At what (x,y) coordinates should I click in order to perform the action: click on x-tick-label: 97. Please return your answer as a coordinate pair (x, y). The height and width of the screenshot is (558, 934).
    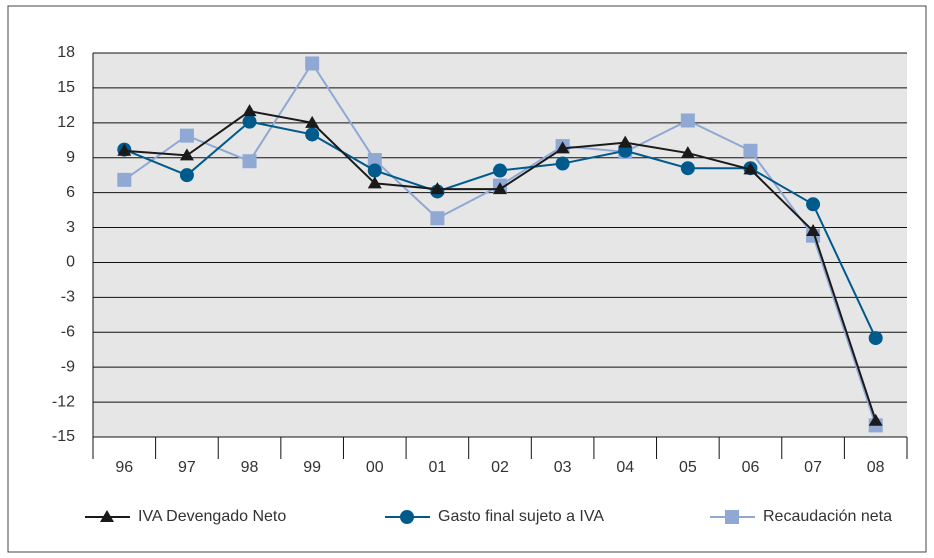
    Looking at the image, I should click on (187, 467).